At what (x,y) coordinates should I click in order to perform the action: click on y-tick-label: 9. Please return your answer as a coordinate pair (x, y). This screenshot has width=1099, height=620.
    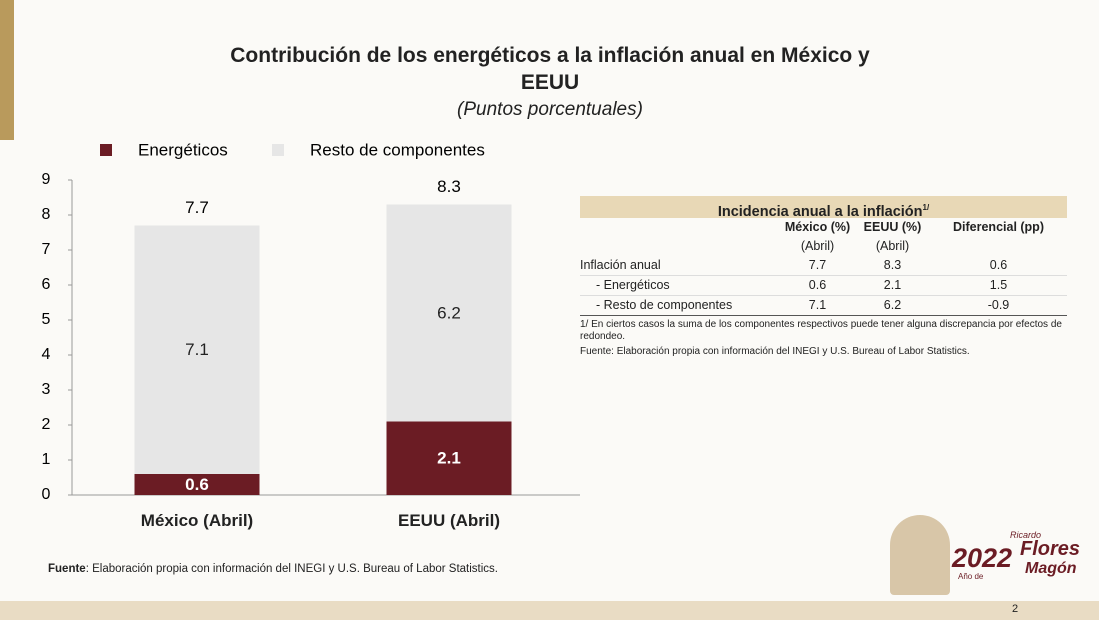
    Looking at the image, I should click on (46, 179).